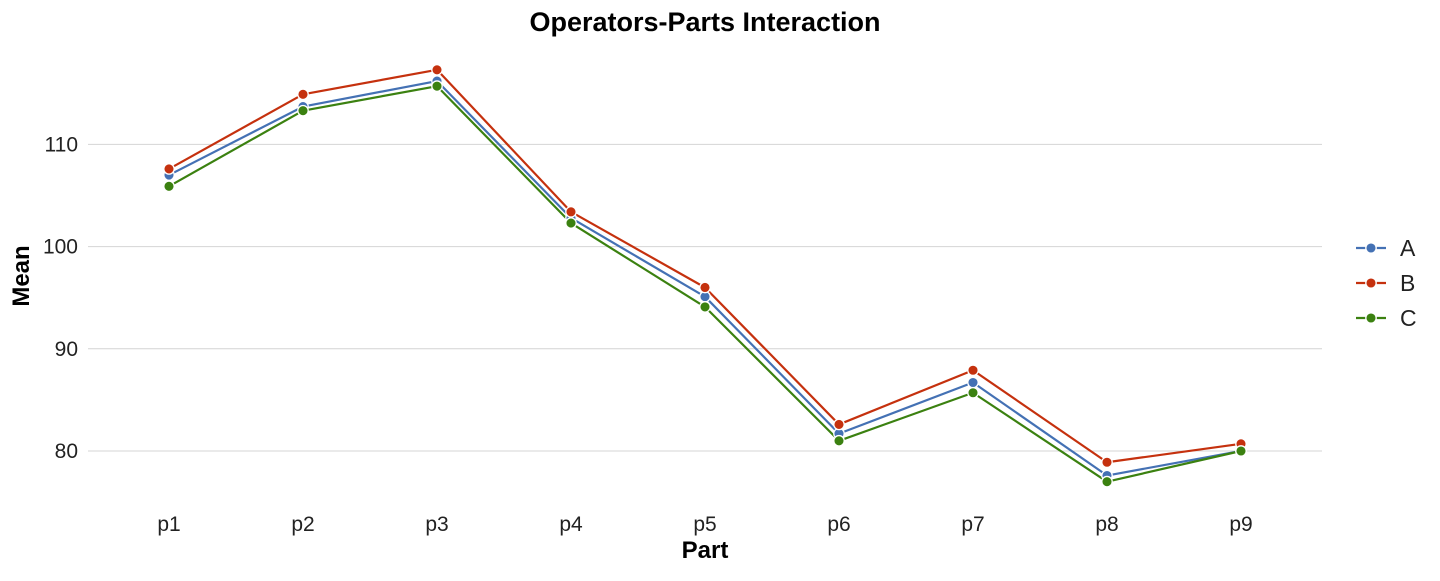  I want to click on legend: ABC, so click(1386, 283).